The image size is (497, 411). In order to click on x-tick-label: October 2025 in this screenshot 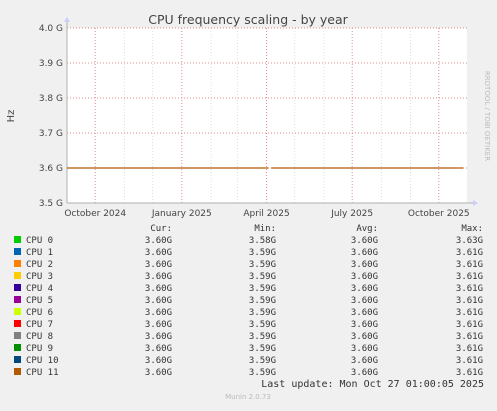, I will do `click(439, 214)`.